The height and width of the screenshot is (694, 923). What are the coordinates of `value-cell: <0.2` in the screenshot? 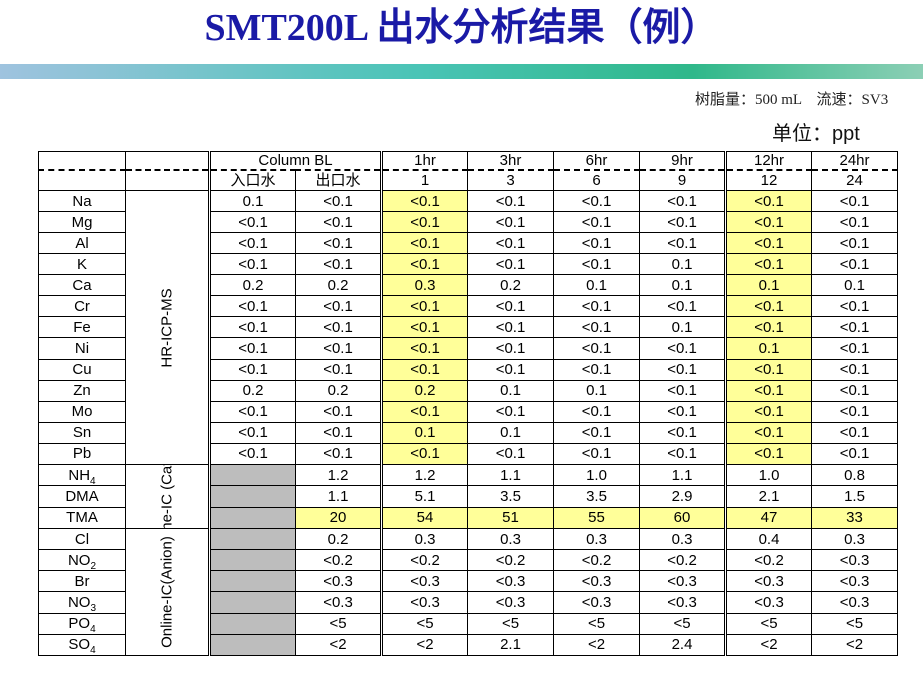 It's located at (339, 560).